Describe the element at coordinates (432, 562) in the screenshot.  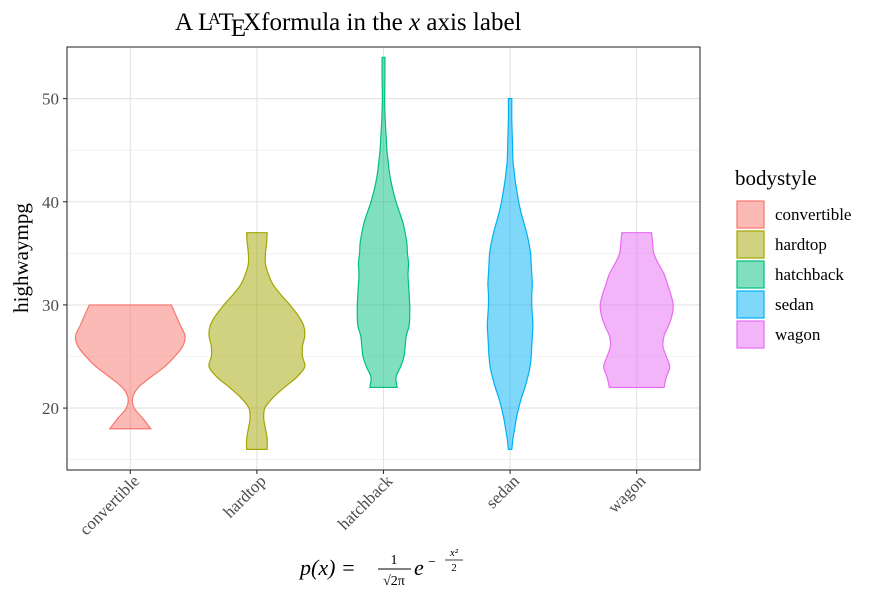
I see `formula-exp-sign: −` at that location.